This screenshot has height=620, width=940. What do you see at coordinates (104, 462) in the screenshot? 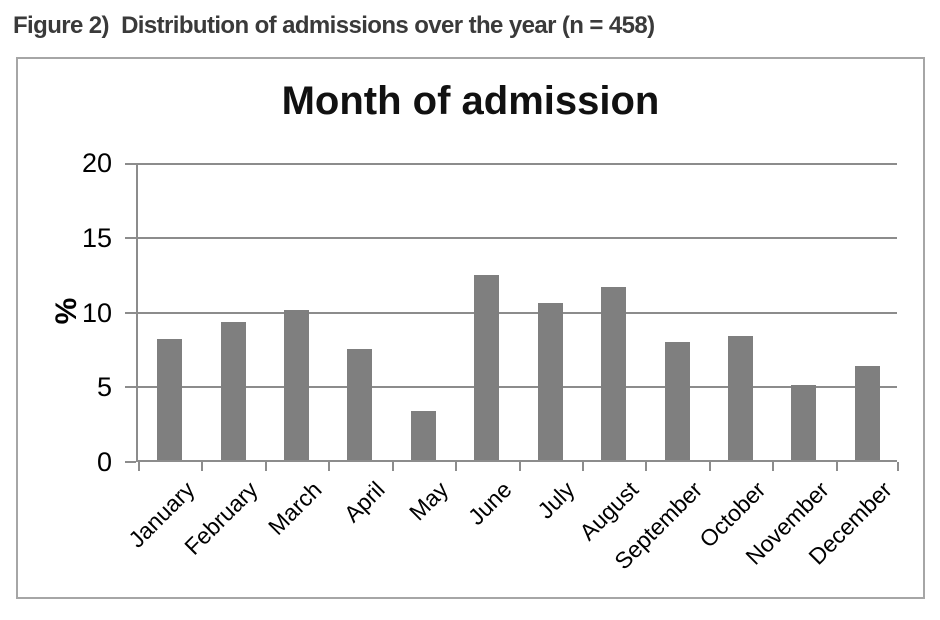
I see `y-tick-label-0: 0` at bounding box center [104, 462].